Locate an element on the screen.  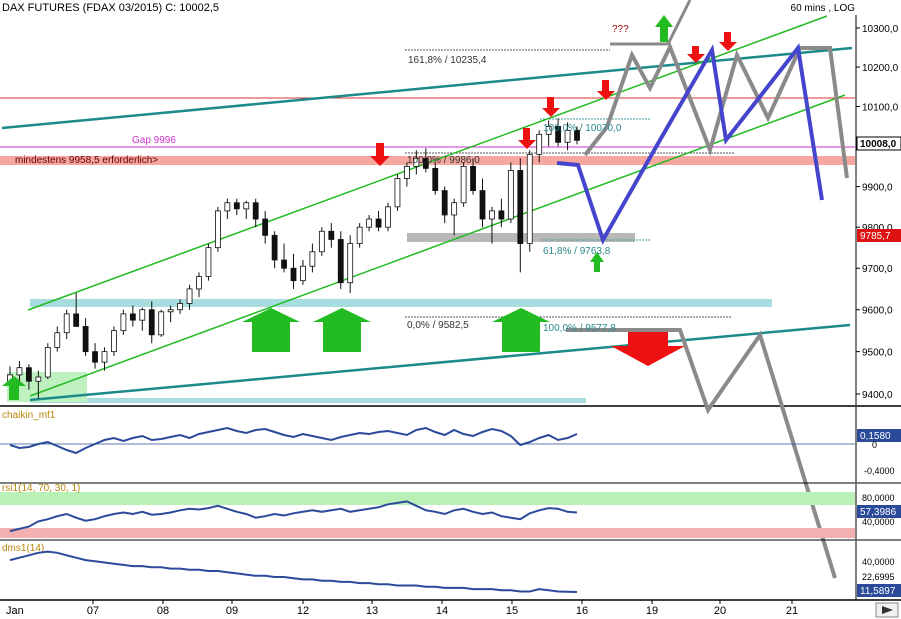
dms-mid-label: 22,6995 is located at coordinates (878, 577).